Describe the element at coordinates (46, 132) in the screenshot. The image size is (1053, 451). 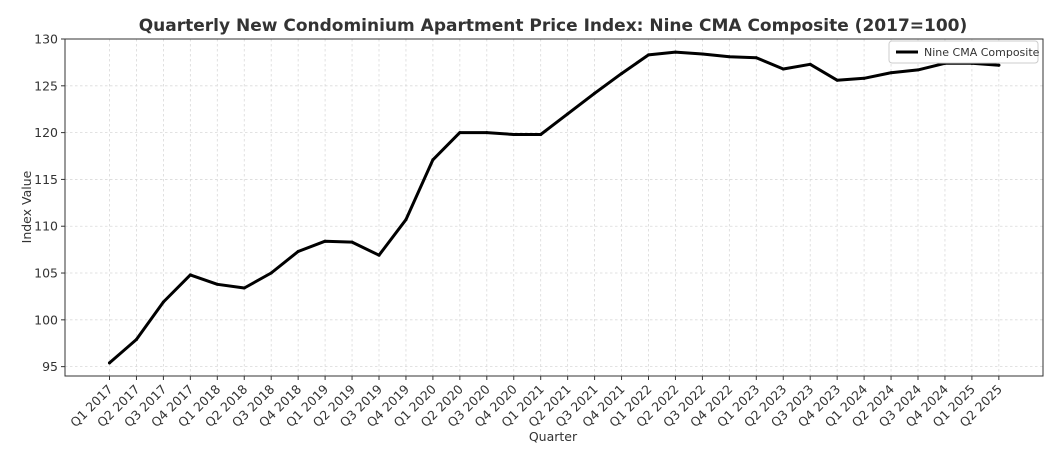
I see `y-tick-label: 120` at that location.